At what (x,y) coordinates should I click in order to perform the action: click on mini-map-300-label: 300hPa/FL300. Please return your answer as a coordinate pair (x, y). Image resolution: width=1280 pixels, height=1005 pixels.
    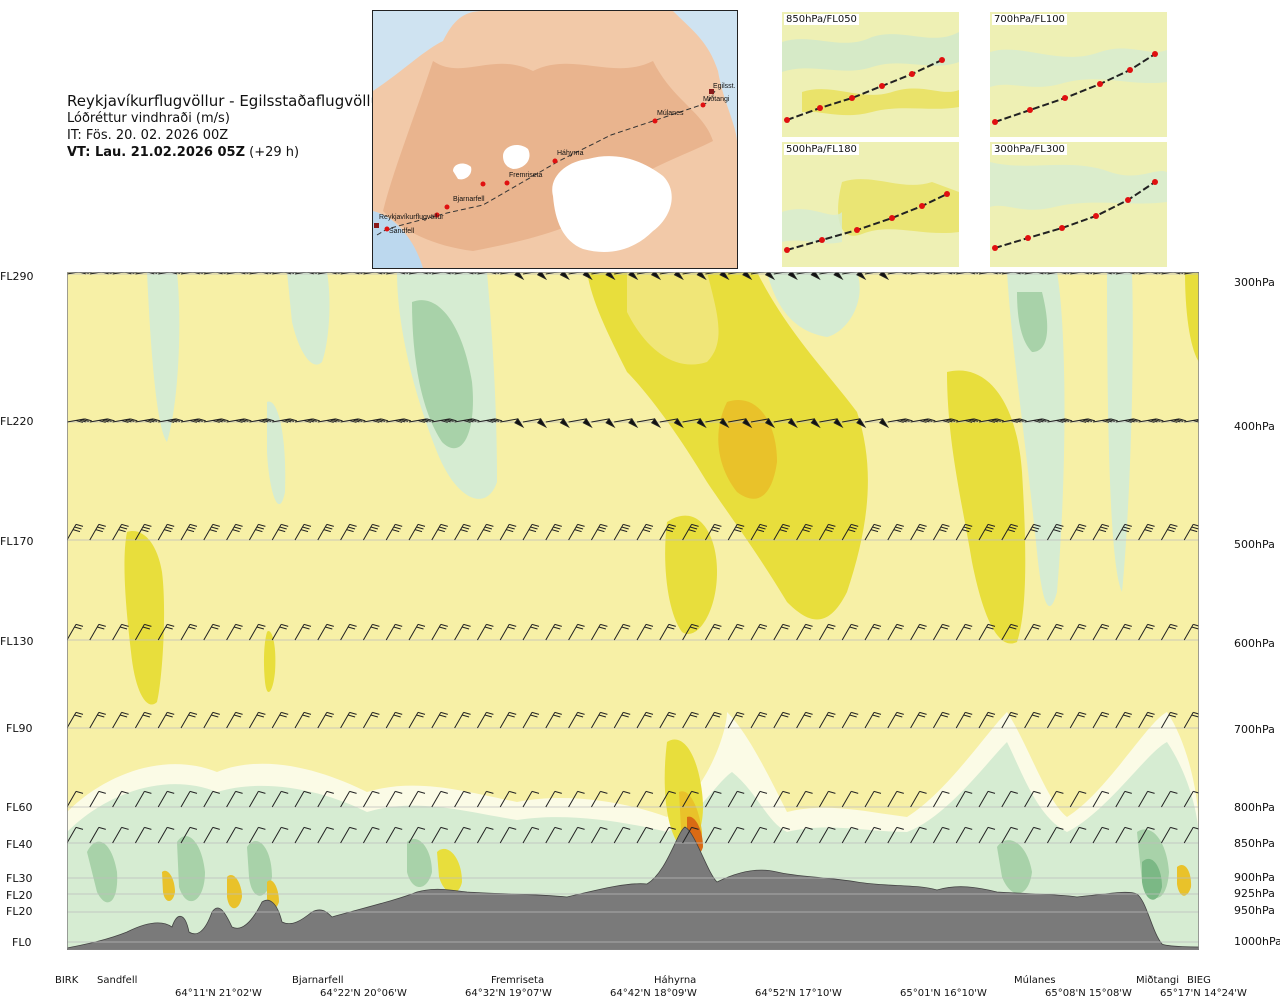
    Looking at the image, I should click on (1029, 149).